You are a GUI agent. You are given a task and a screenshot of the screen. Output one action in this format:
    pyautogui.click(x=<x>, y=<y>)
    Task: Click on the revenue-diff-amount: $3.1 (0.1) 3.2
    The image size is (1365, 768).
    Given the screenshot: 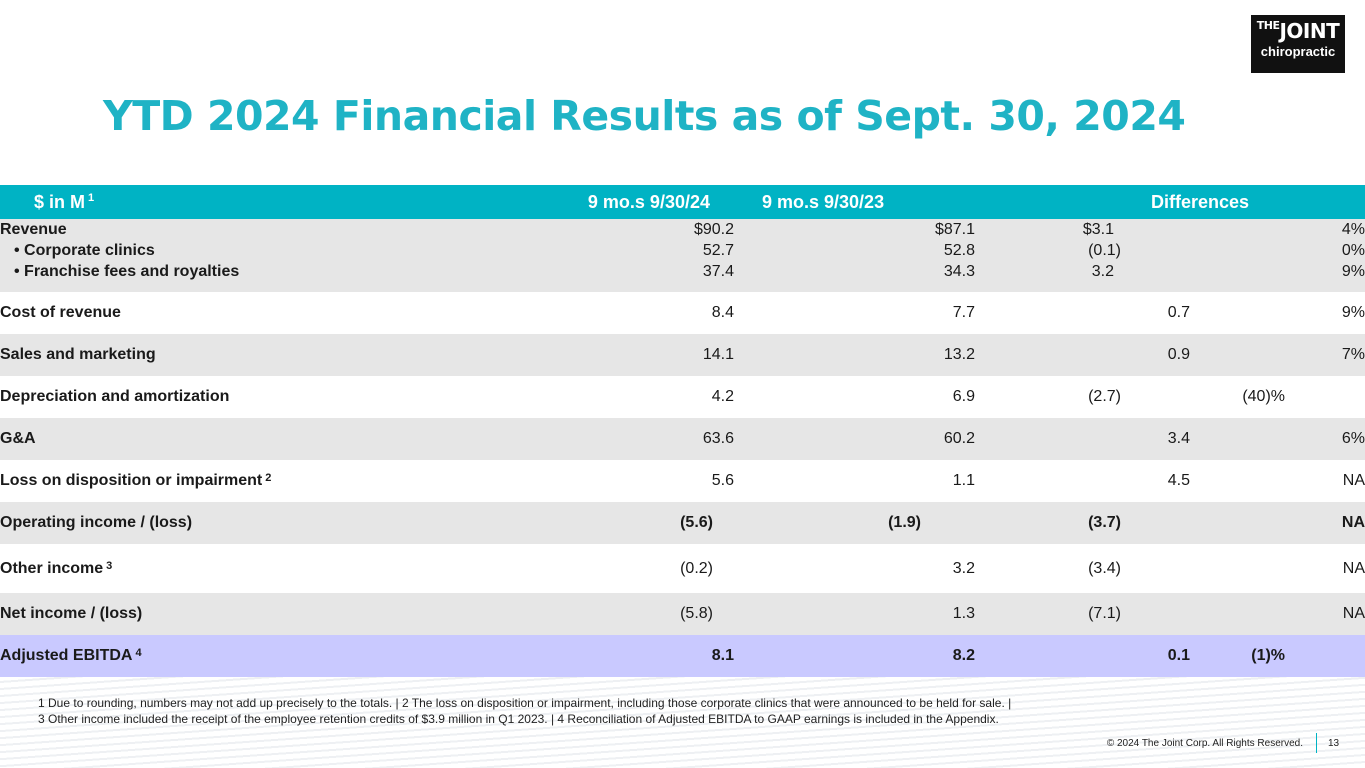 What is the action you would take?
    pyautogui.click(x=1082, y=255)
    